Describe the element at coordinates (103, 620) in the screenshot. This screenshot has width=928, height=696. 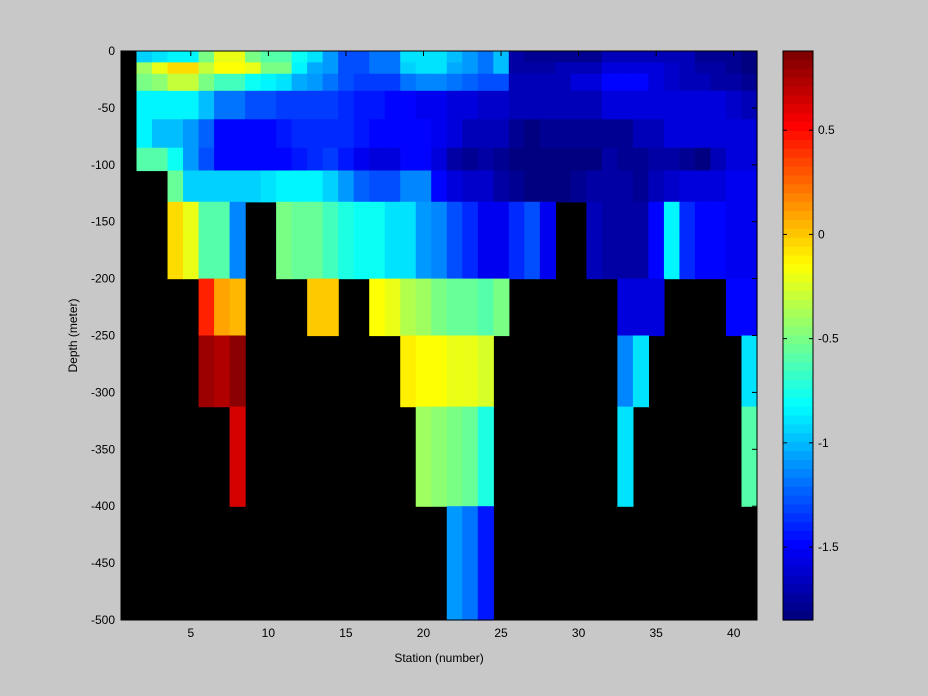
I see `y-tick-label: -500` at that location.